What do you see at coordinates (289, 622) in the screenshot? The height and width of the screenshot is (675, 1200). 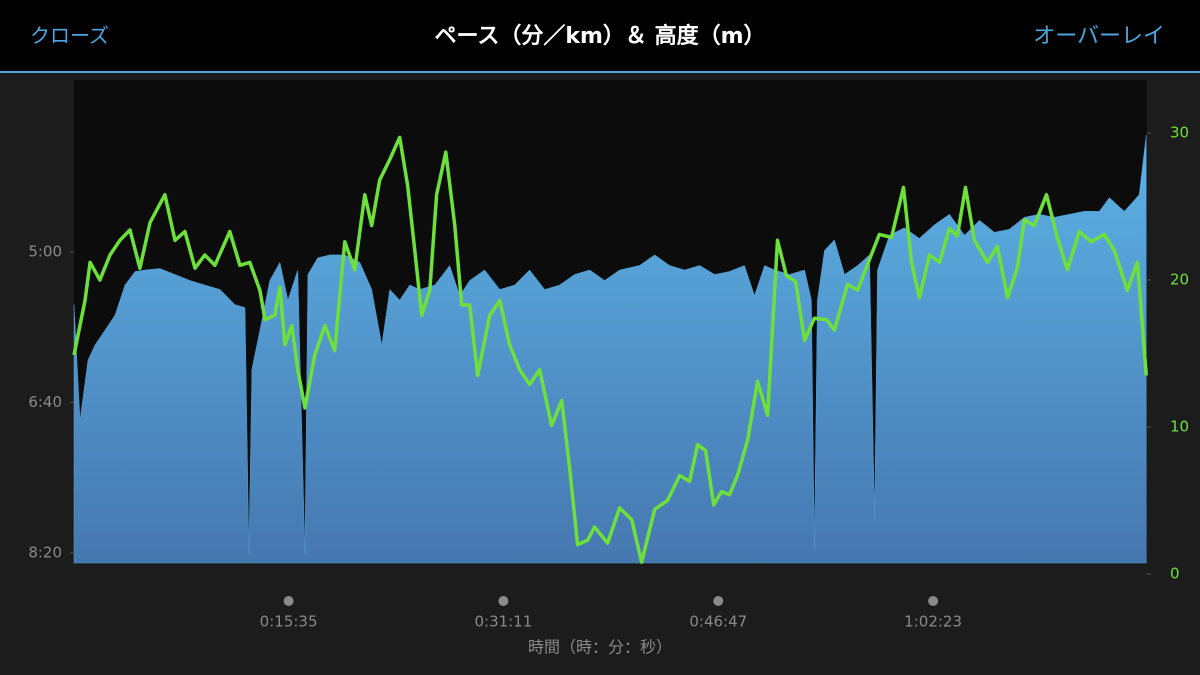 I see `x-tick-label: 0:15:35` at bounding box center [289, 622].